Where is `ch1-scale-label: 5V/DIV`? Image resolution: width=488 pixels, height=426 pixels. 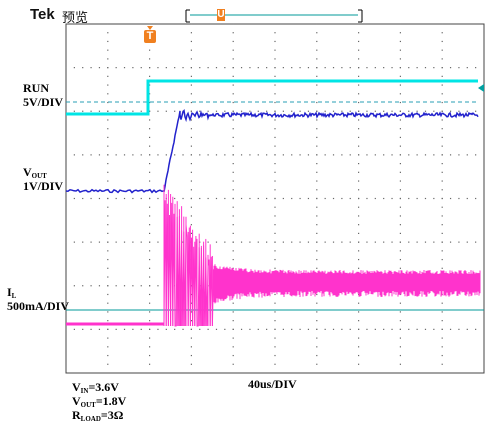
ch1-scale-label: 5V/DIV is located at coordinates (43, 102).